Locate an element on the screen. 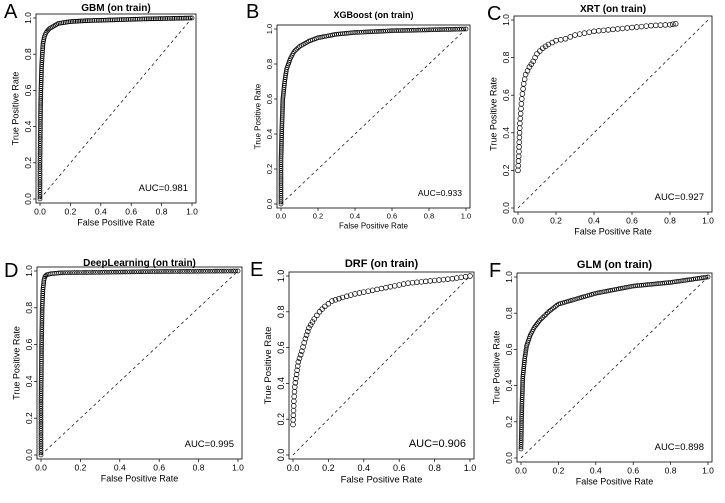  x-tick-label: 1.0 is located at coordinates (708, 471).